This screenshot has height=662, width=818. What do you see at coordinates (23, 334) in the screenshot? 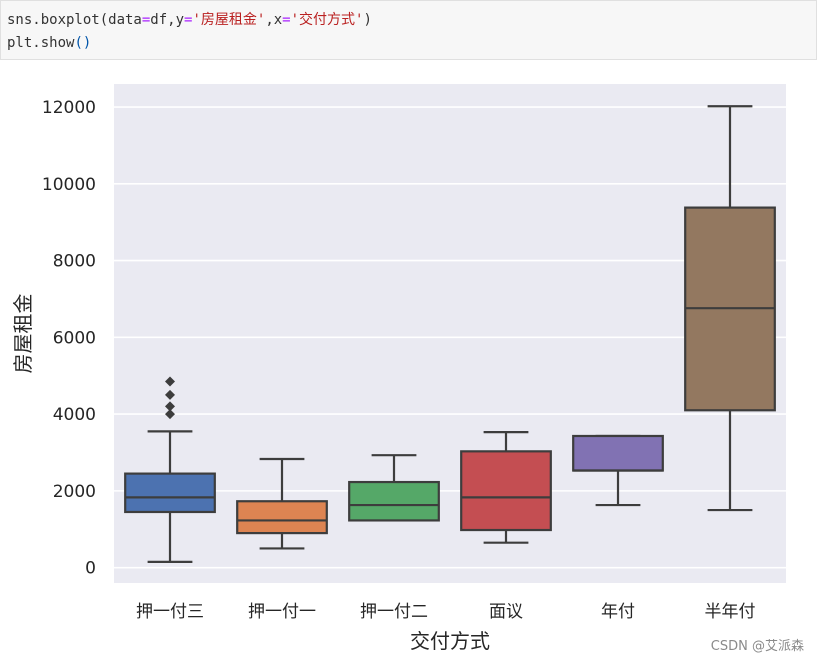
I see `y-axis-title: 房屋租金` at bounding box center [23, 334].